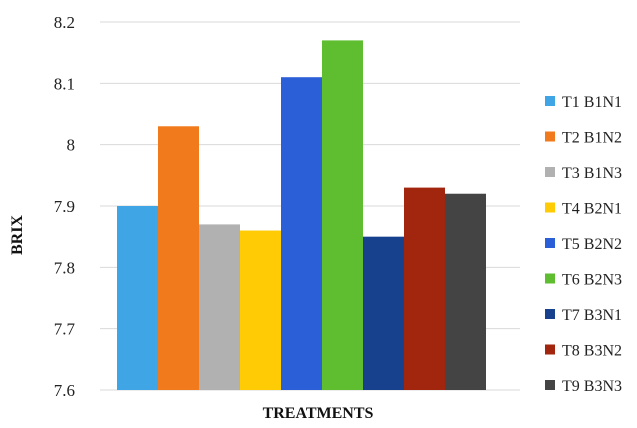 This screenshot has width=637, height=428. What do you see at coordinates (17, 235) in the screenshot?
I see `y-axis-label: BRIX` at bounding box center [17, 235].